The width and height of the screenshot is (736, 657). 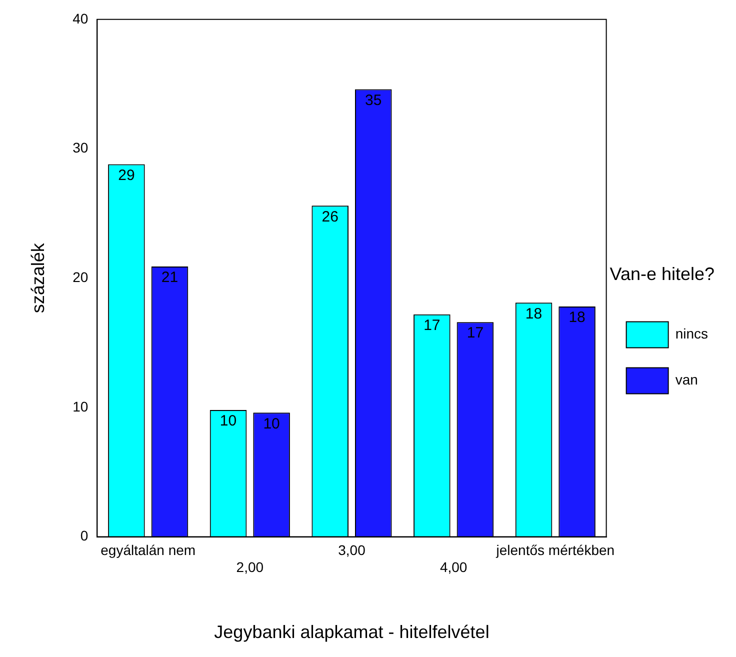 What do you see at coordinates (38, 278) in the screenshot?
I see `y-axis-title: százalék` at bounding box center [38, 278].